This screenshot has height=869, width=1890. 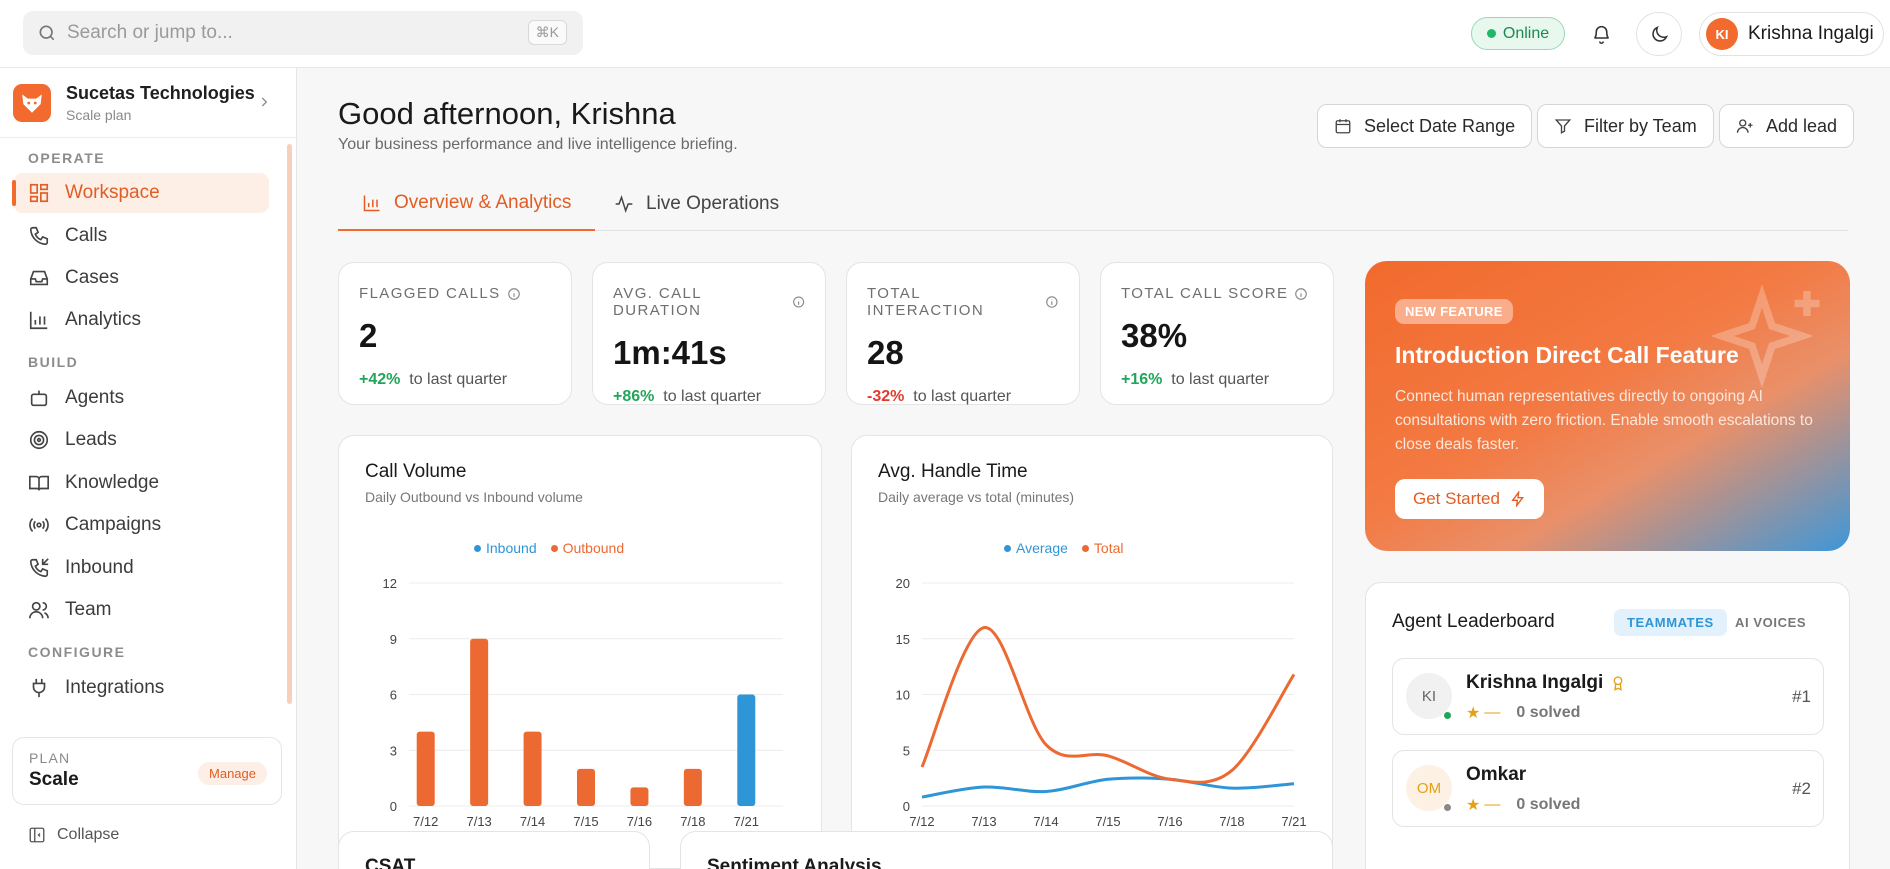 I want to click on collapse-sidebar-button: Collapse, so click(x=73, y=835).